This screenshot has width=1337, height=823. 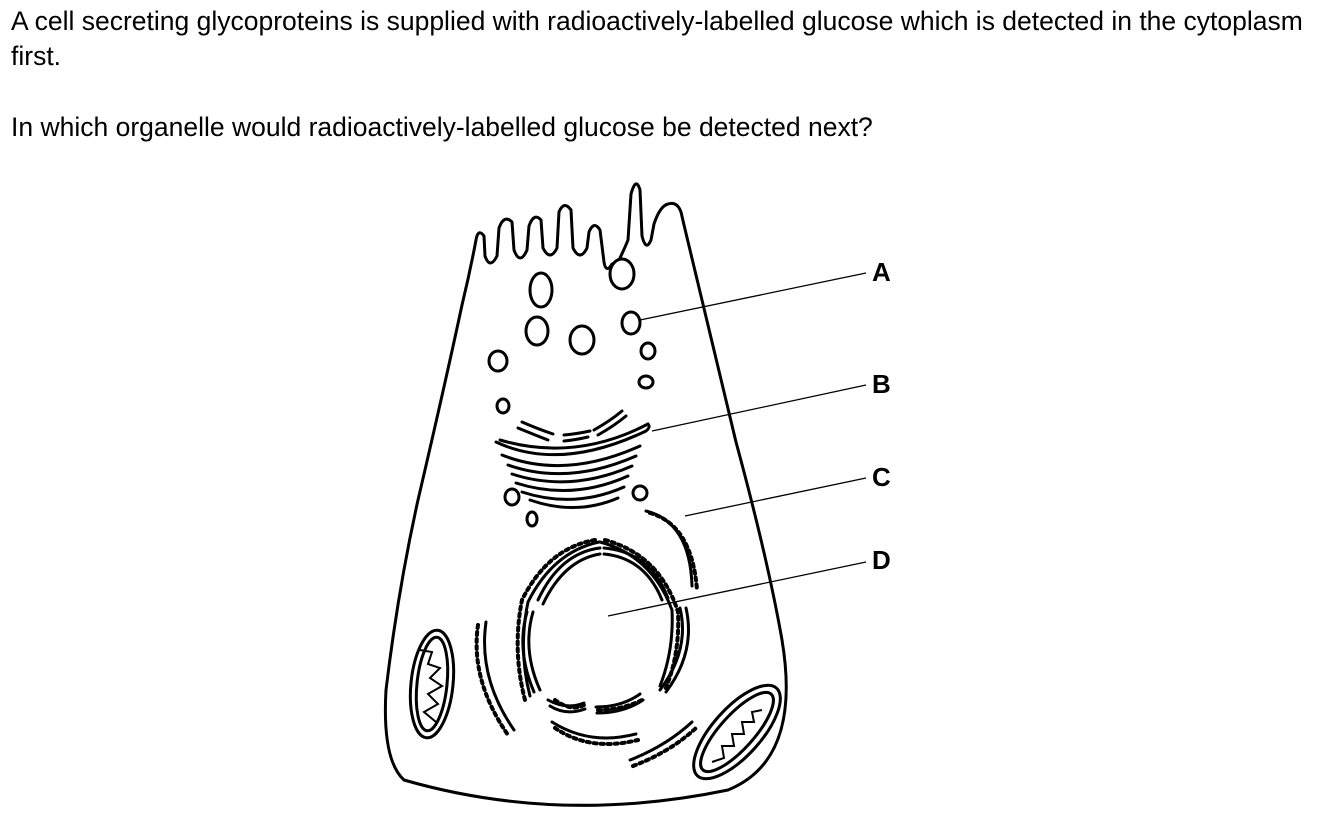 What do you see at coordinates (881, 560) in the screenshot?
I see `label-d: D` at bounding box center [881, 560].